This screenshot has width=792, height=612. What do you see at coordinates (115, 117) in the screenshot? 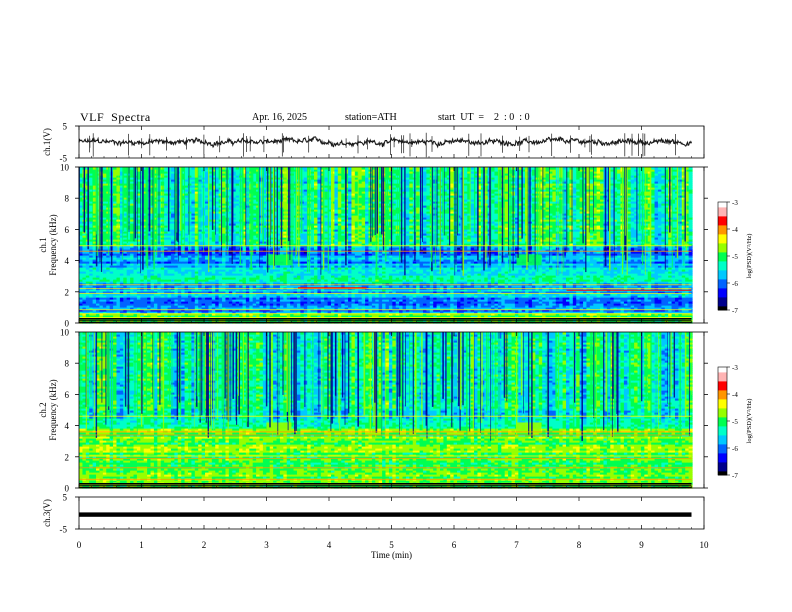
I see `figure-title: VLF Spectra` at bounding box center [115, 117].